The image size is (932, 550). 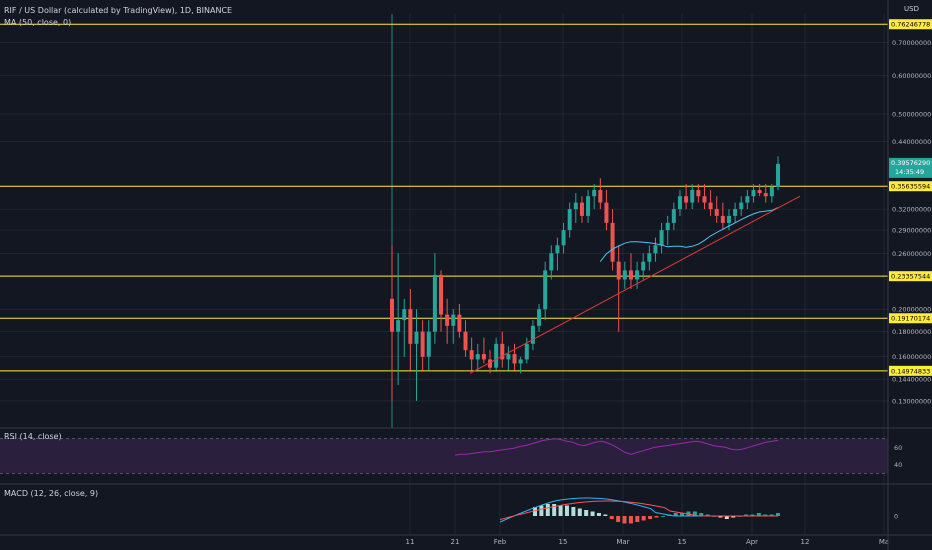 What do you see at coordinates (896, 517) in the screenshot?
I see `macd-tick-label: 0` at bounding box center [896, 517].